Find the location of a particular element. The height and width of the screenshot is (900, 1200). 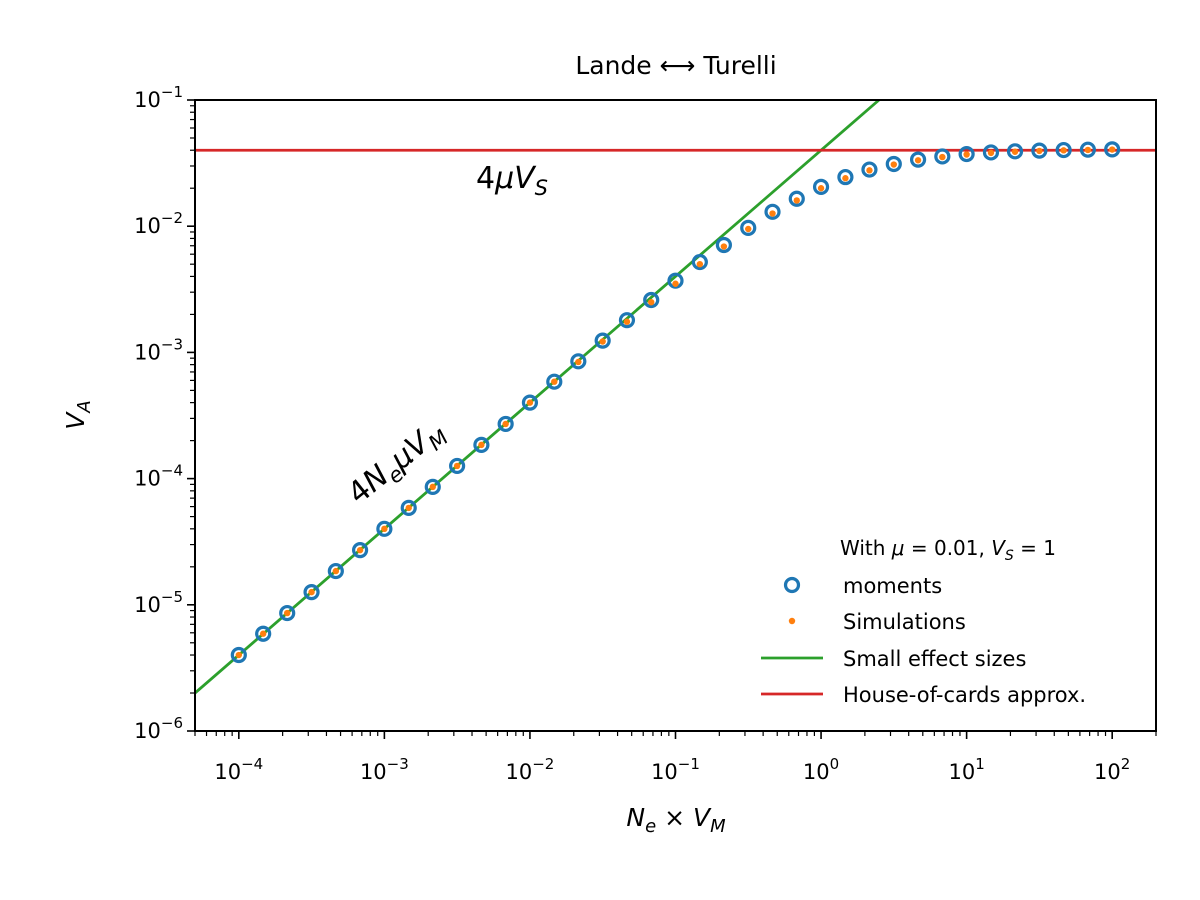

legend-simulations-marker is located at coordinates (792, 621).